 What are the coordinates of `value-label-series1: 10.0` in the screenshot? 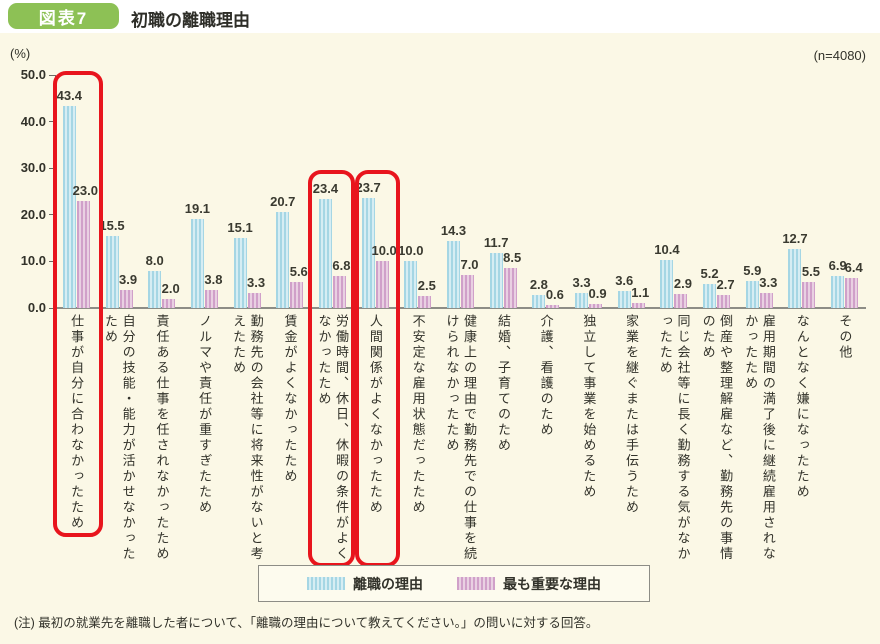 It's located at (411, 251).